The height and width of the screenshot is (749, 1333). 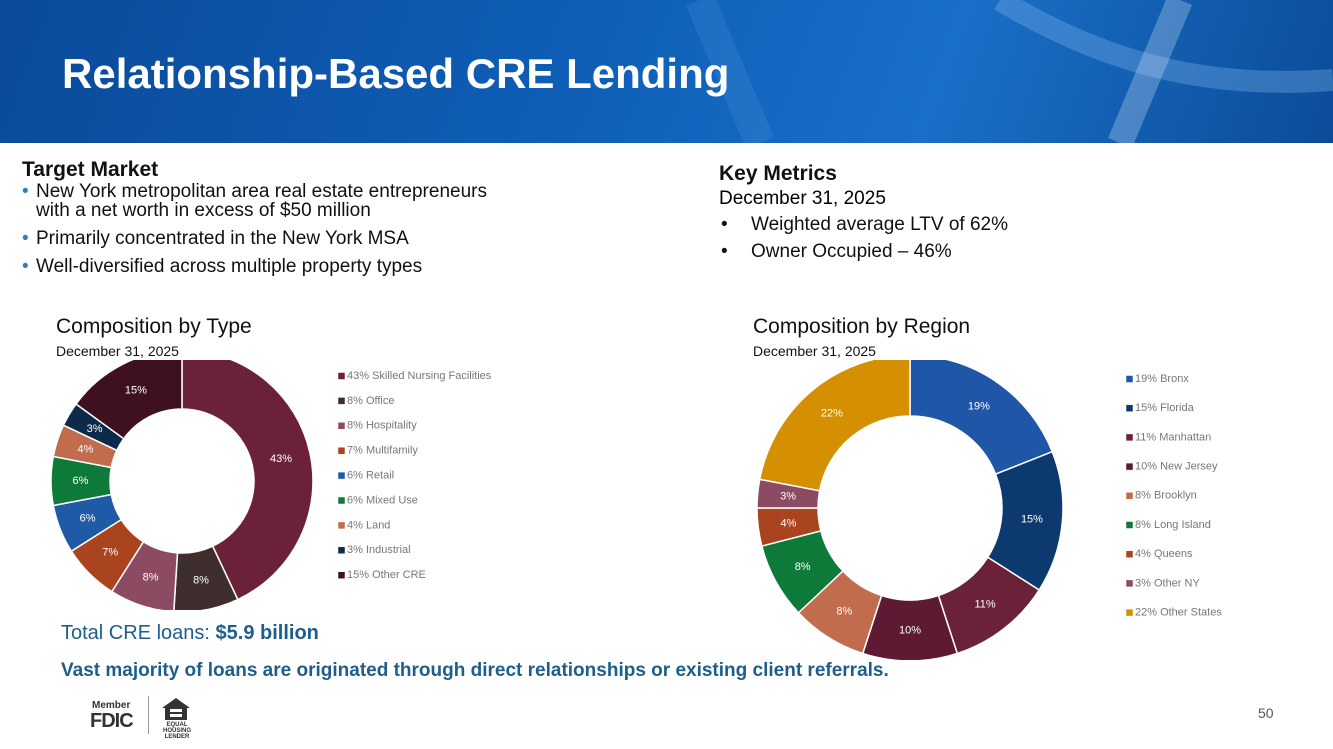 I want to click on data-label: 22%, so click(x=832, y=414).